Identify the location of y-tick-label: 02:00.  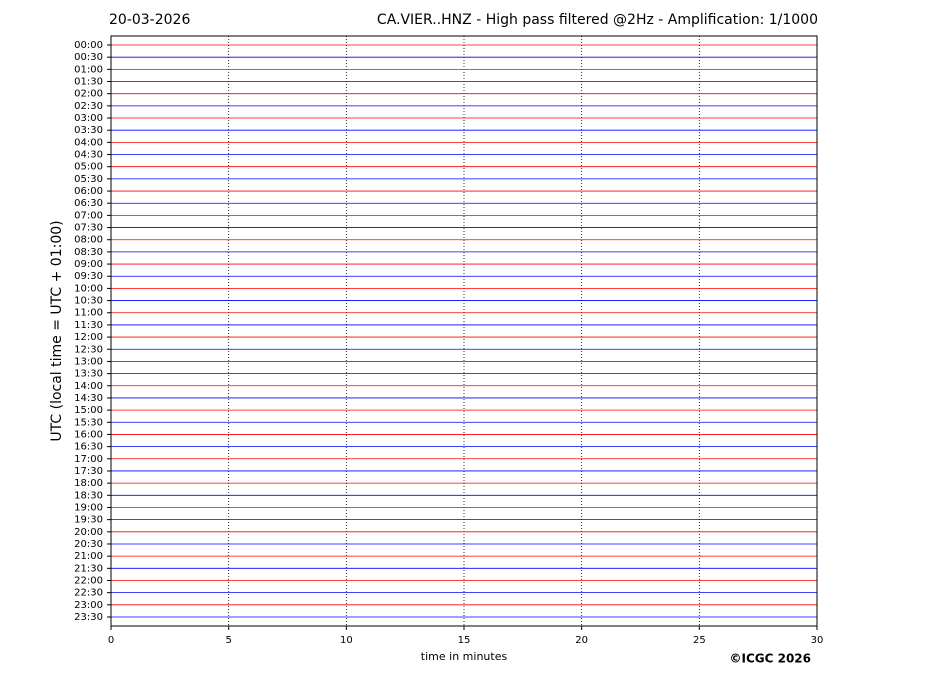
(88, 94).